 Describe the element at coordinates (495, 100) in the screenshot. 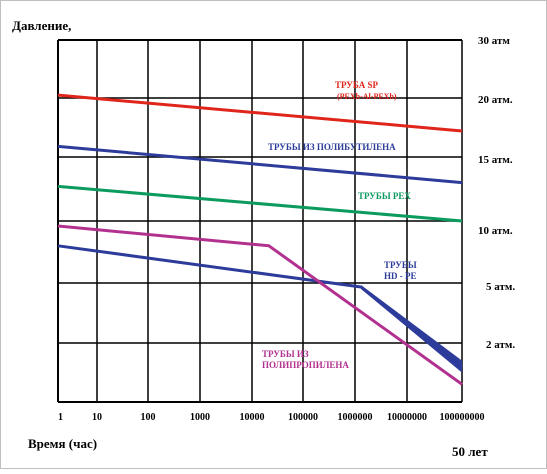

I see `y-tick-label: 20 атм.` at that location.